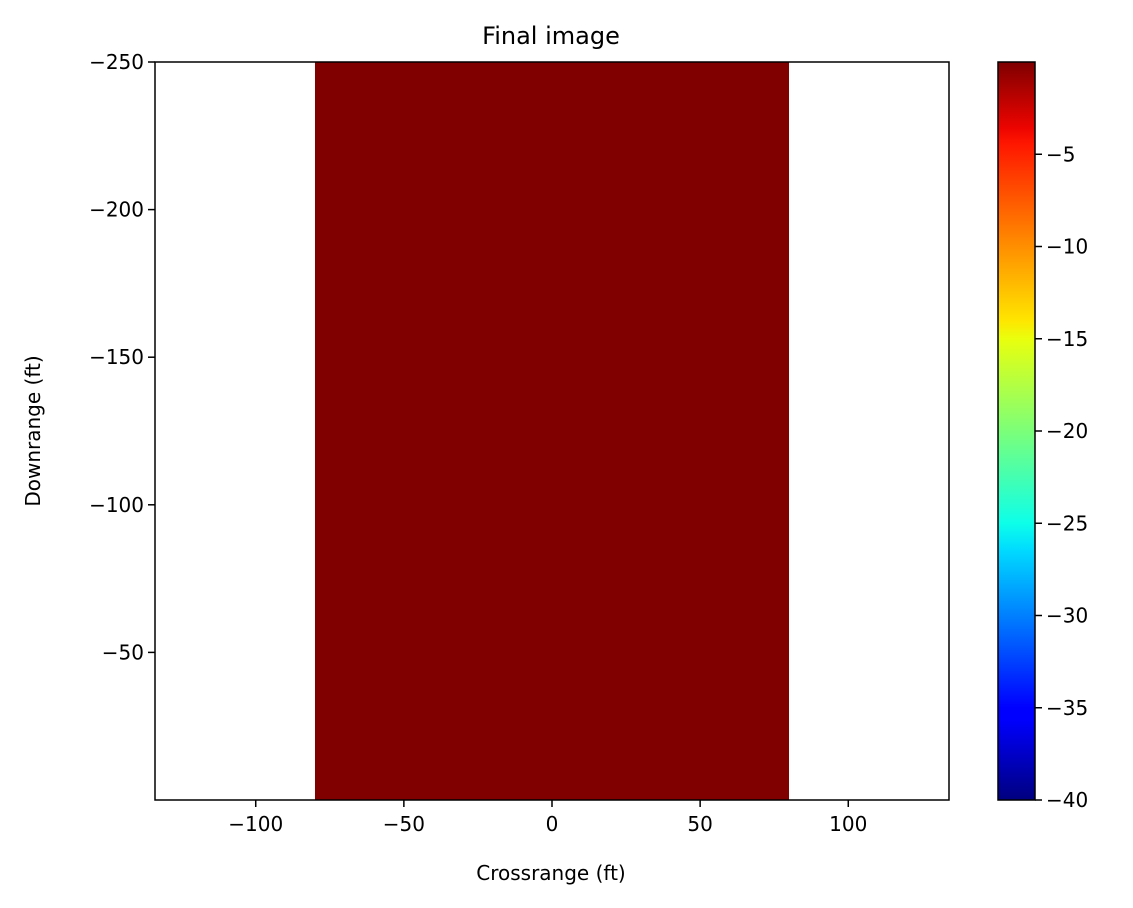 The image size is (1133, 908). Describe the element at coordinates (848, 824) in the screenshot. I see `x-tick-label: 100` at that location.